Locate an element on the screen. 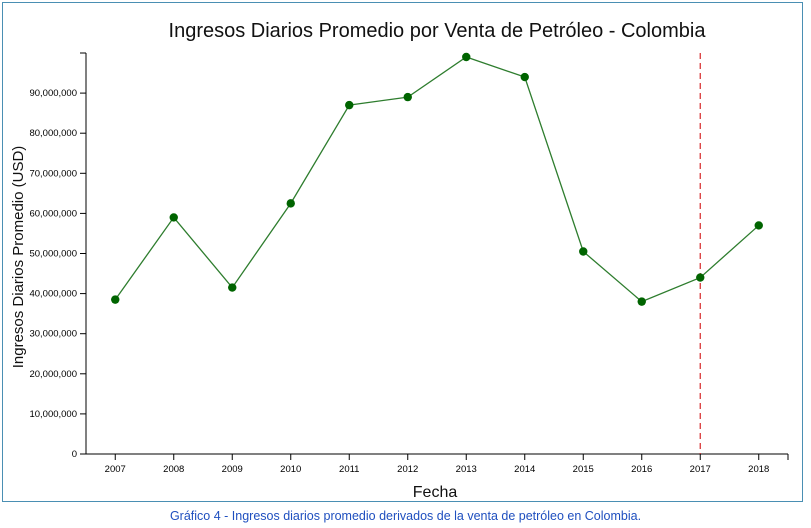 The width and height of the screenshot is (811, 528). x-tick-label: 2008 is located at coordinates (173, 469).